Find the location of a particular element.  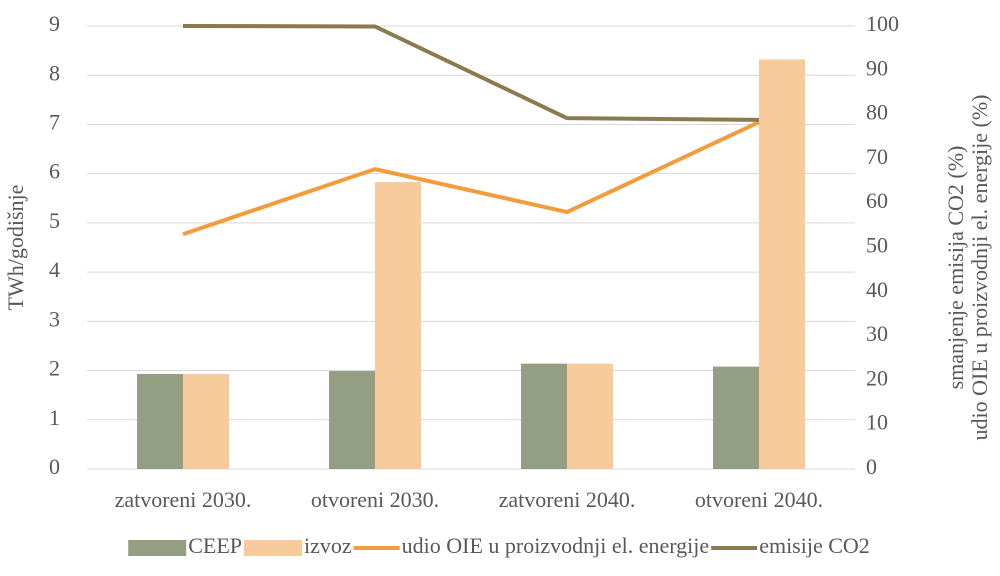

x-tick-label: otvoreni 2040. is located at coordinates (759, 499).